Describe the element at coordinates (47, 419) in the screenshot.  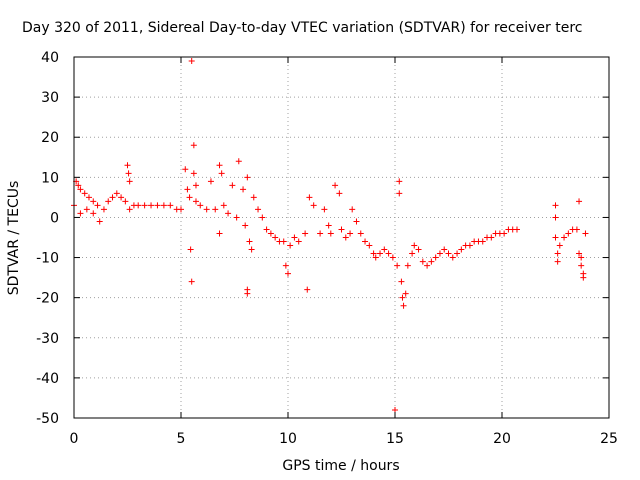
I see `y-tick-label: -50` at that location.